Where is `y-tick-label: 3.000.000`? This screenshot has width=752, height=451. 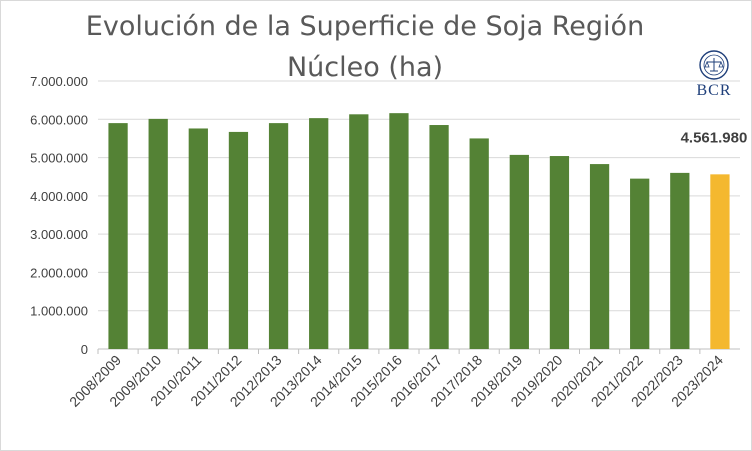
y-tick-label: 3.000.000 is located at coordinates (59, 234).